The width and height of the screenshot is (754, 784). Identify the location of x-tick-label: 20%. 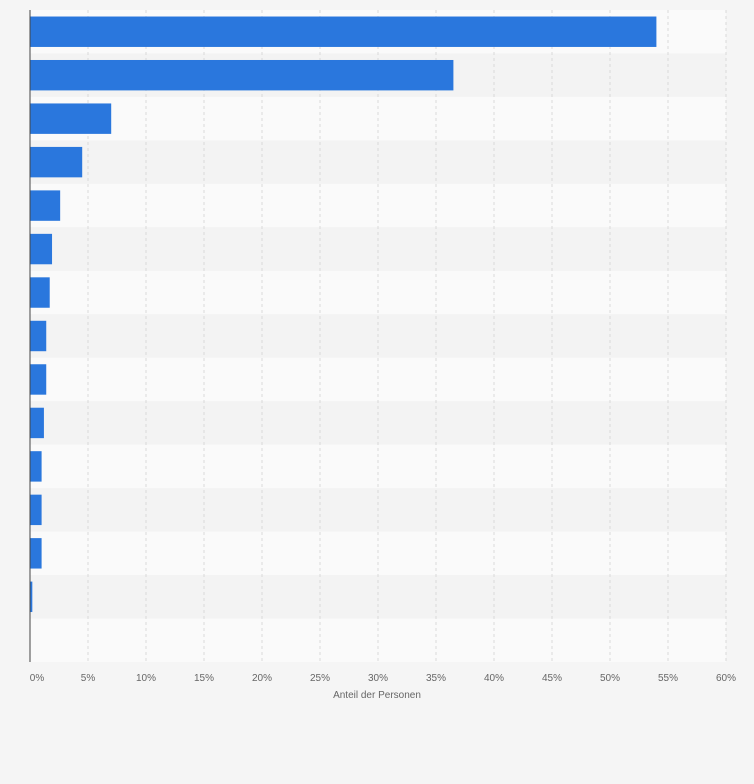
(262, 678).